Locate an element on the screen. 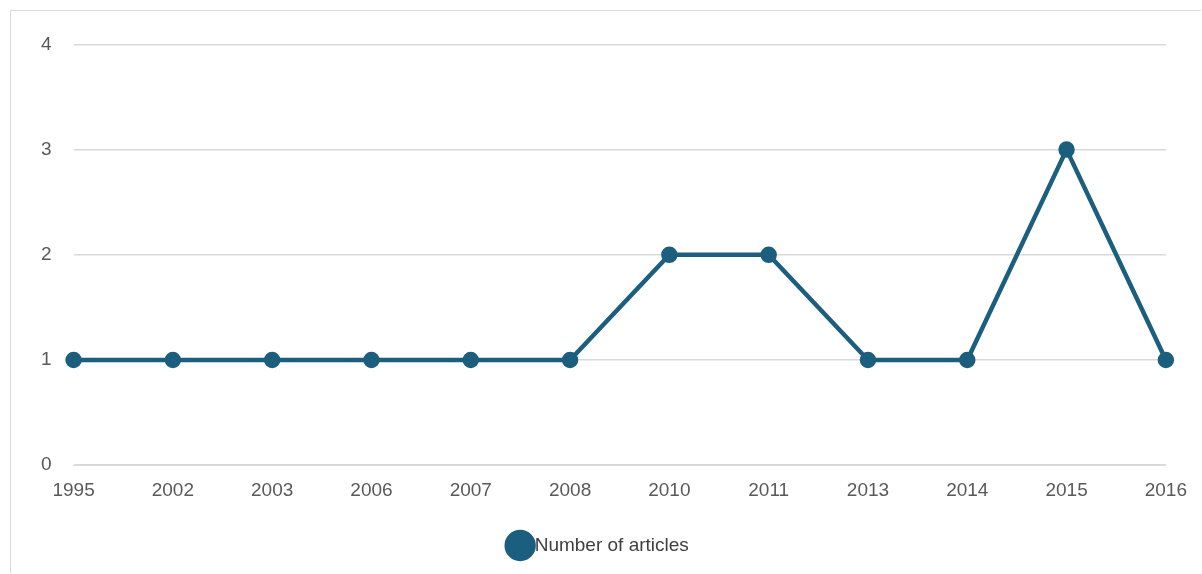 Image resolution: width=1202 pixels, height=574 pixels. y-tick-label: 2 is located at coordinates (46, 254).